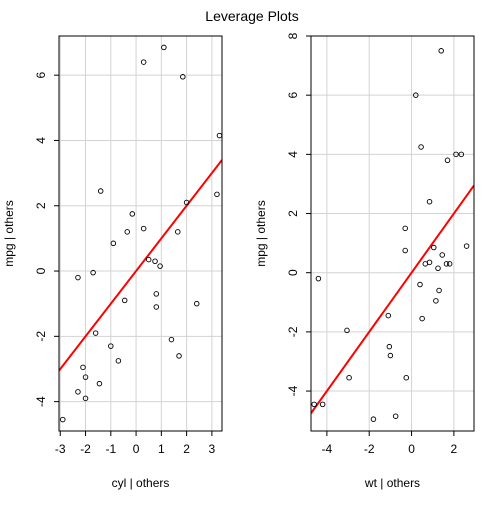  What do you see at coordinates (251, 16) in the screenshot?
I see `figure-title: Leverage Plots` at bounding box center [251, 16].